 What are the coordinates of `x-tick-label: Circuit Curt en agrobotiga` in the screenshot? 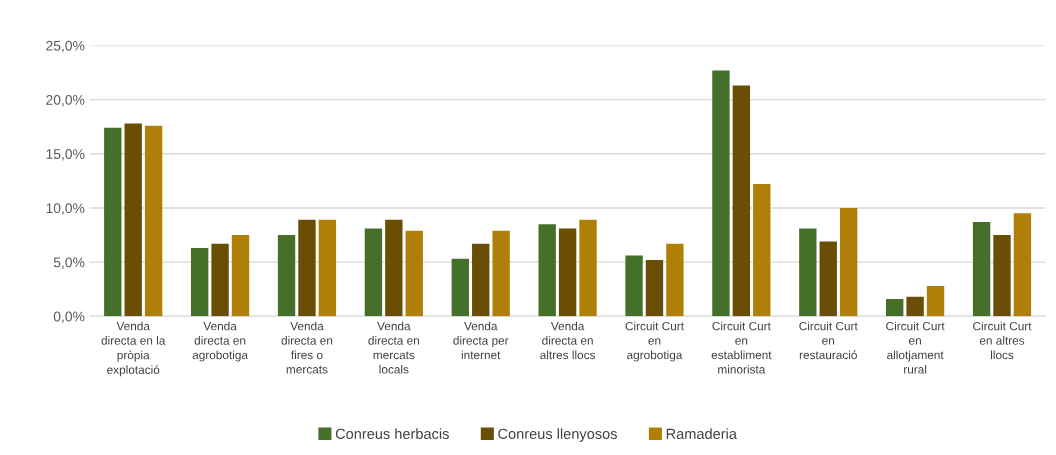 It's located at (654, 341).